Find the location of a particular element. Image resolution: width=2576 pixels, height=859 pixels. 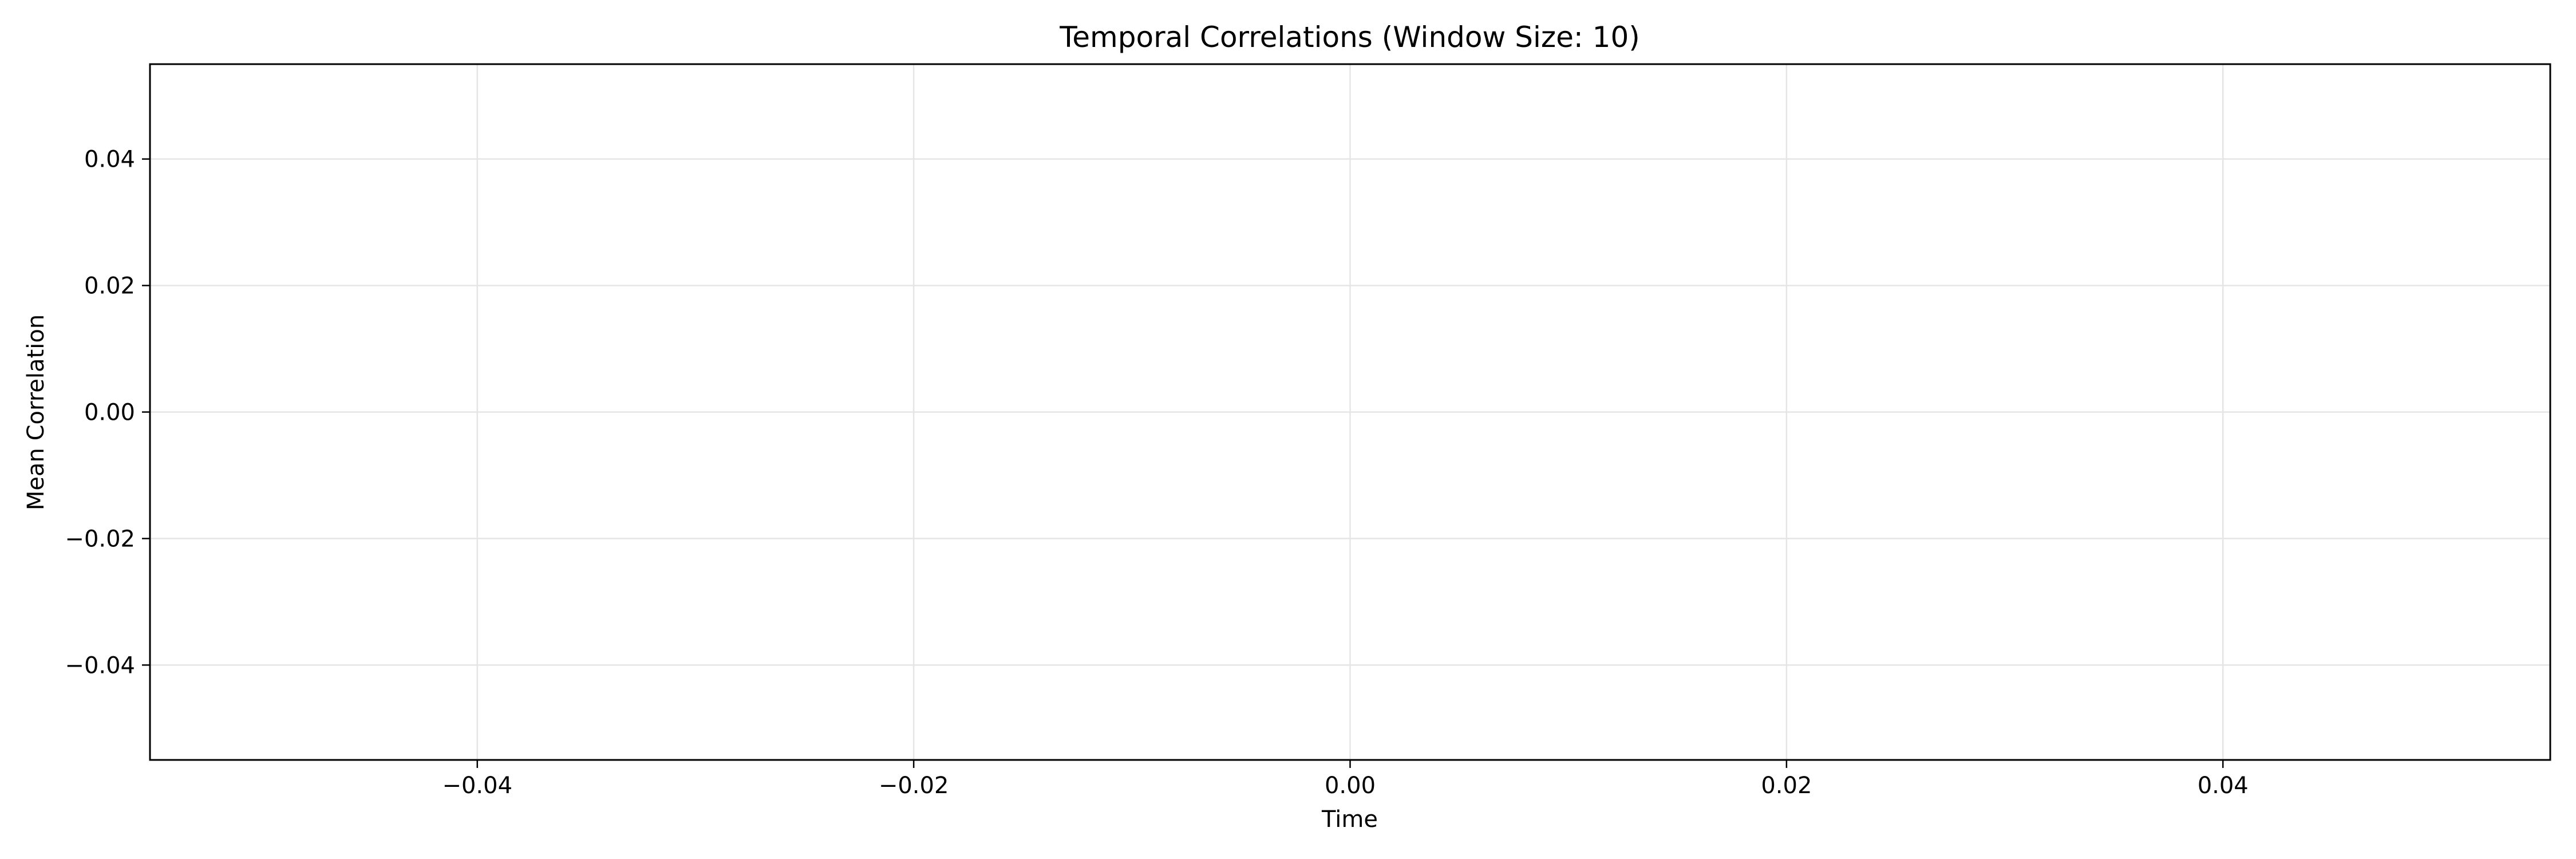

y-tick-label: 0.00 is located at coordinates (109, 413).